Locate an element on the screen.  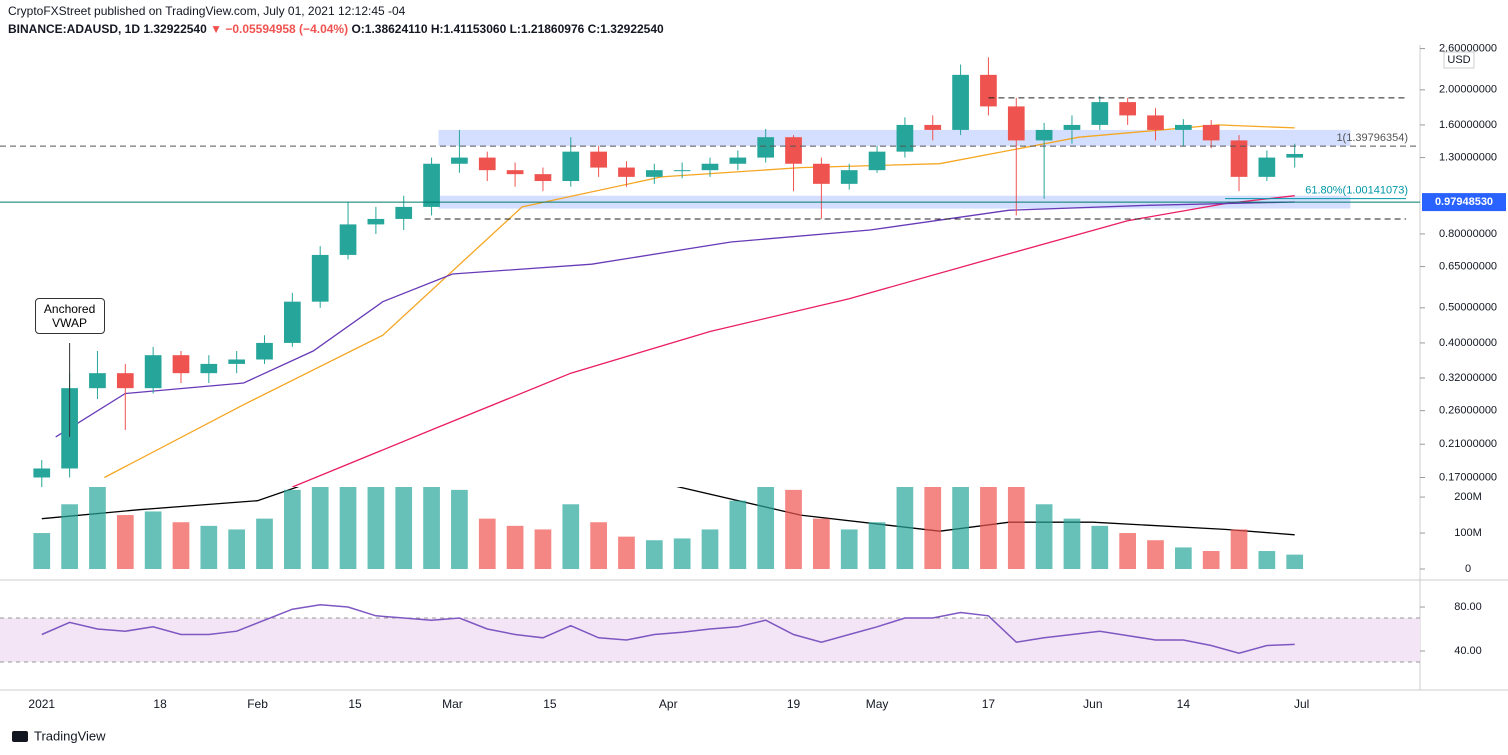
brand: TradingView is located at coordinates (70, 735).